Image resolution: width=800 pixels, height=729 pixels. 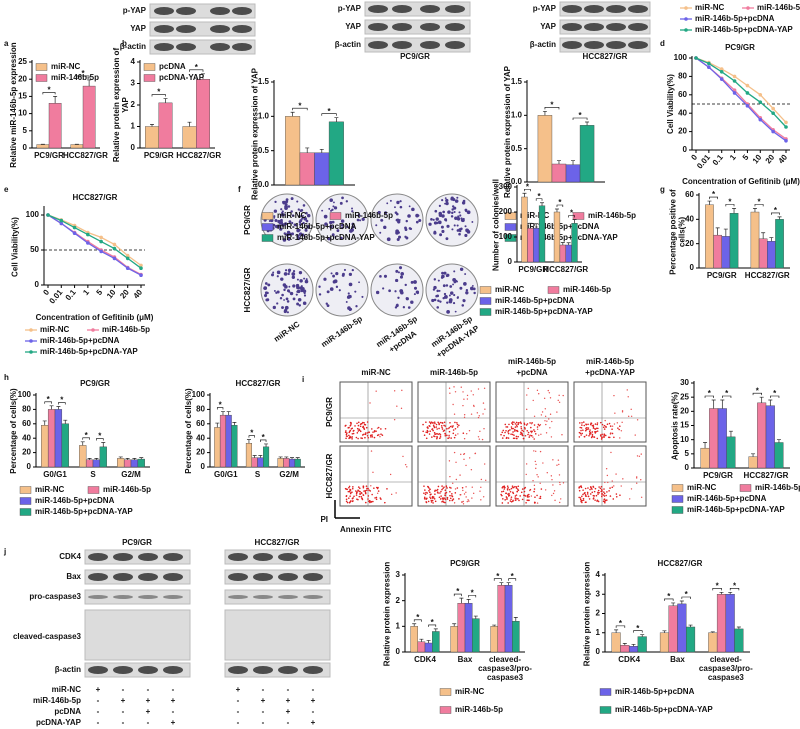 What do you see at coordinates (200, 452) in the screenshot?
I see `y-tick-label: 20` at bounding box center [200, 452].